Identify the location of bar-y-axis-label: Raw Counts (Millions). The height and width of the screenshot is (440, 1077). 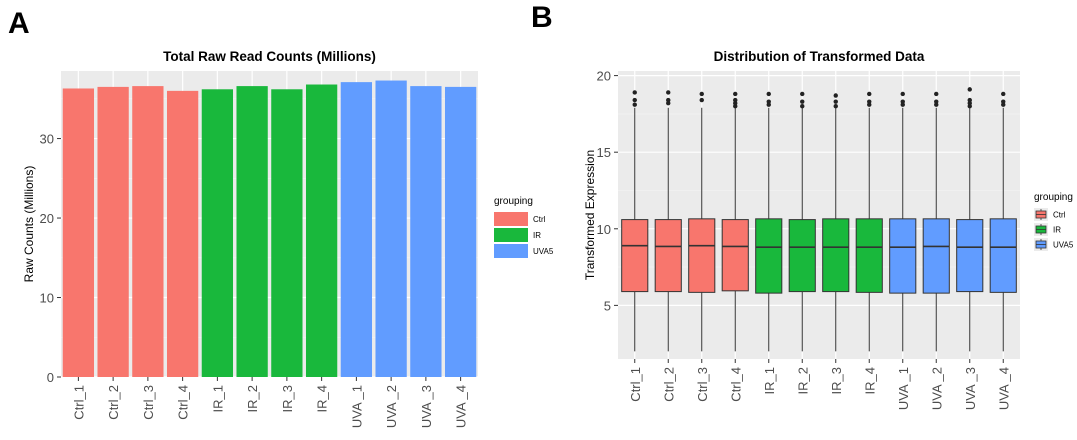
(29, 224).